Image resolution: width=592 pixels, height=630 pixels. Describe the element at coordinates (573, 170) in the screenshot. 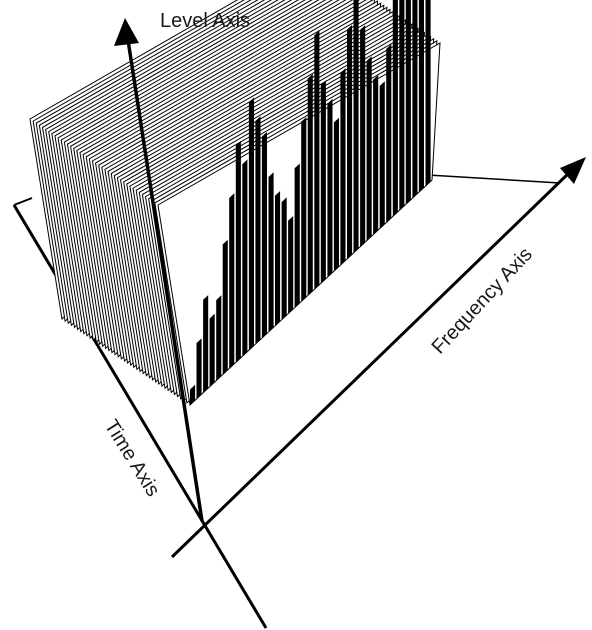

I see `frequency-axis-arrowhead` at that location.